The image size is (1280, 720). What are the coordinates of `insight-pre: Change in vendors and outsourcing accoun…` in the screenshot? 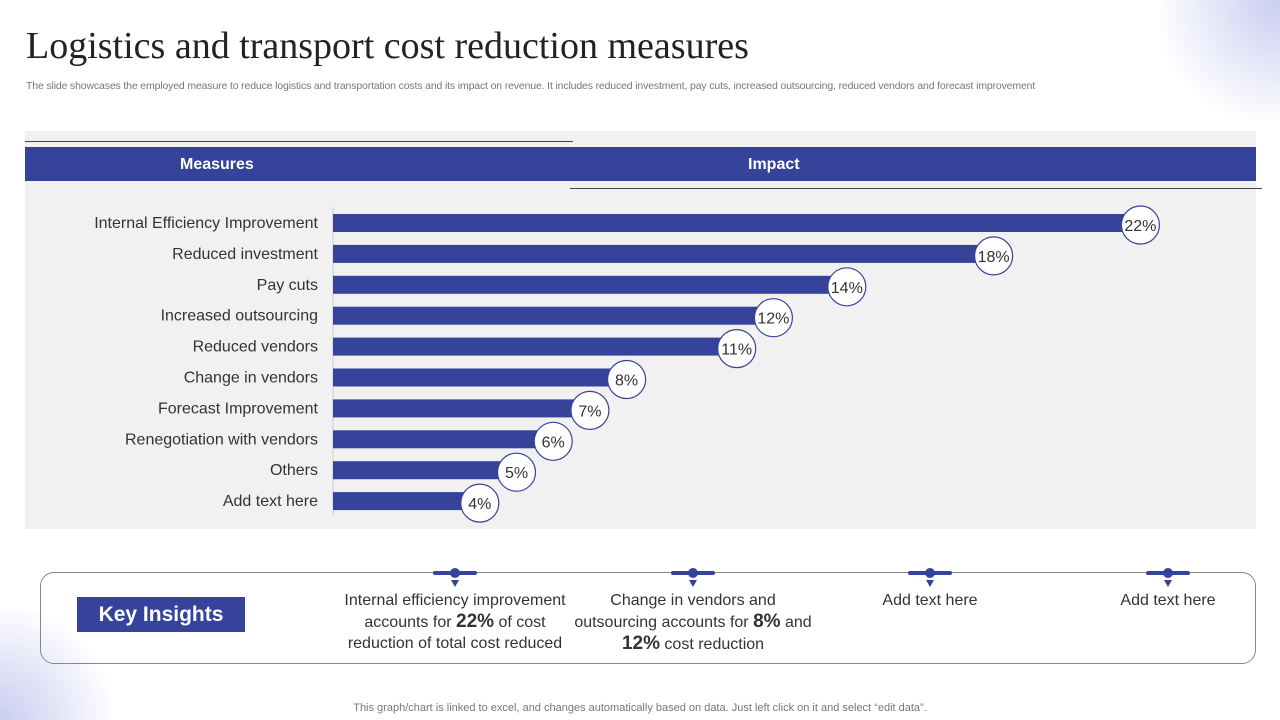 It's located at (675, 611).